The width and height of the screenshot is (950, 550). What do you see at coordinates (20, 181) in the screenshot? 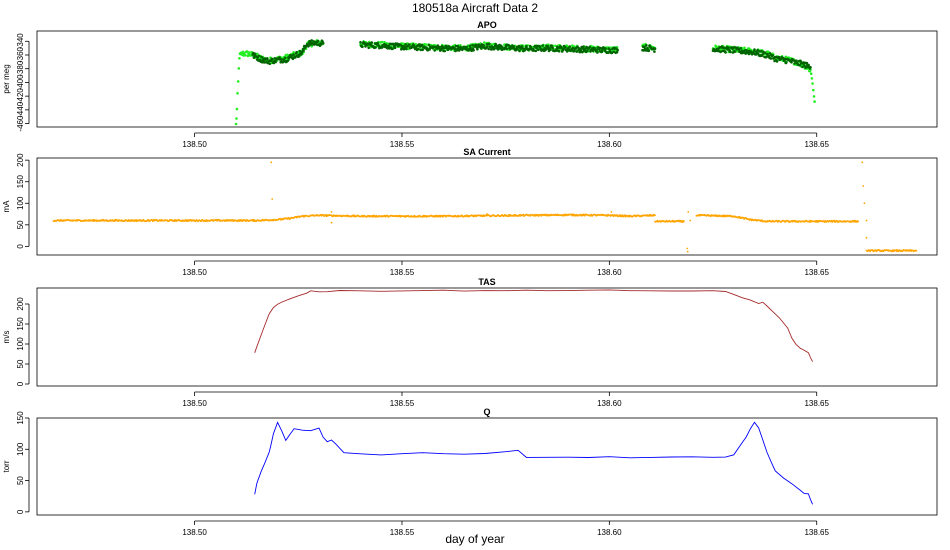
I see `y-tick-label: 150` at bounding box center [20, 181].